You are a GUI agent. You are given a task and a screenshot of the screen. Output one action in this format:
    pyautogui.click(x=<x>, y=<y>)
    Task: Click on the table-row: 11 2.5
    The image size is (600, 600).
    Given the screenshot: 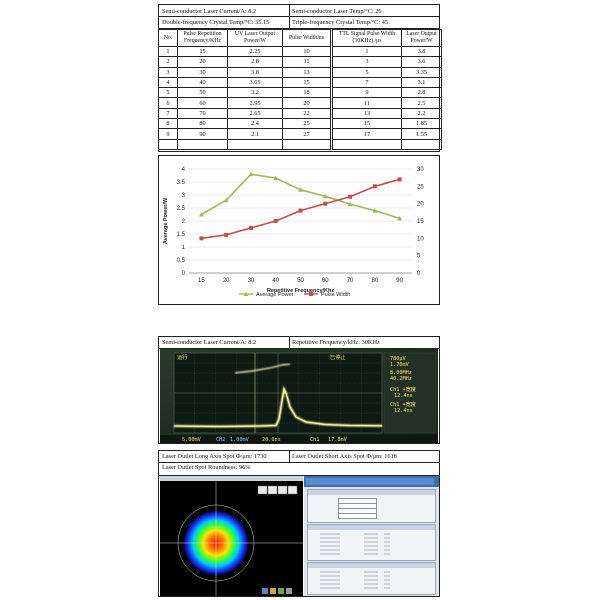 What is the action you would take?
    pyautogui.click(x=387, y=103)
    